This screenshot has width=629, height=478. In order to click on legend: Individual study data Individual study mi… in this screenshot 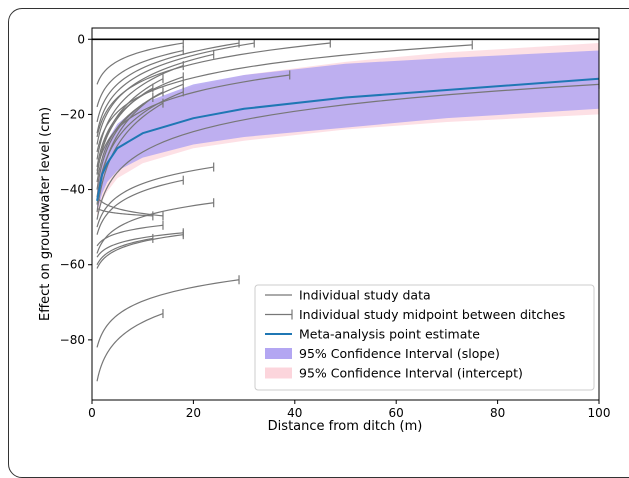, I will do `click(424, 337)`.